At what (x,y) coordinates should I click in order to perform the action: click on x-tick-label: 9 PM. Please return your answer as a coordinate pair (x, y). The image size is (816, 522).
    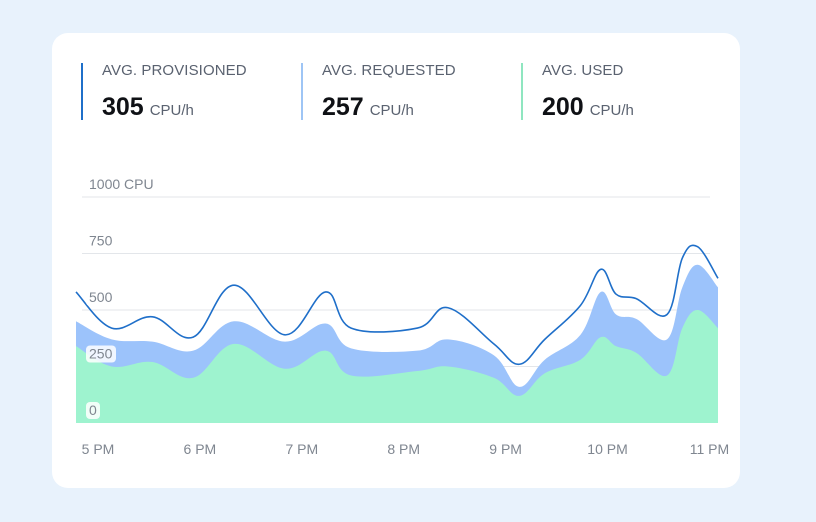
    Looking at the image, I should click on (505, 449).